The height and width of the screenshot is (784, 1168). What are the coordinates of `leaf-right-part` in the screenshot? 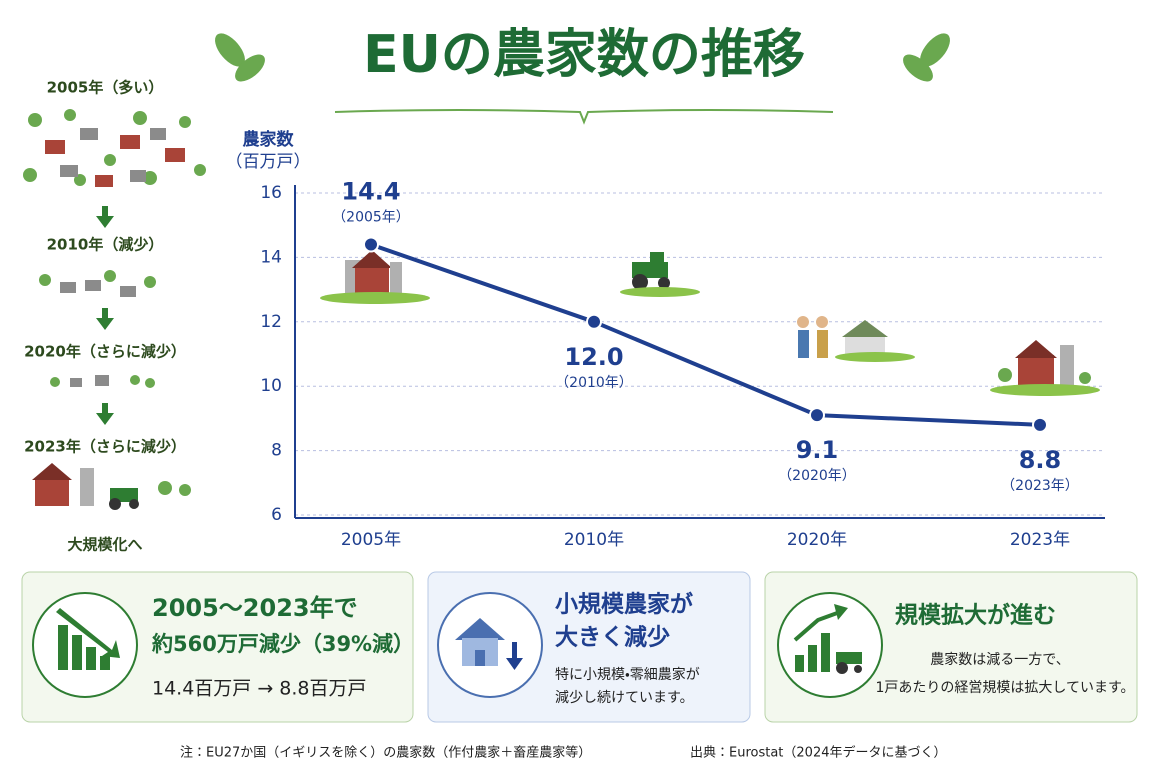 It's located at (918, 68).